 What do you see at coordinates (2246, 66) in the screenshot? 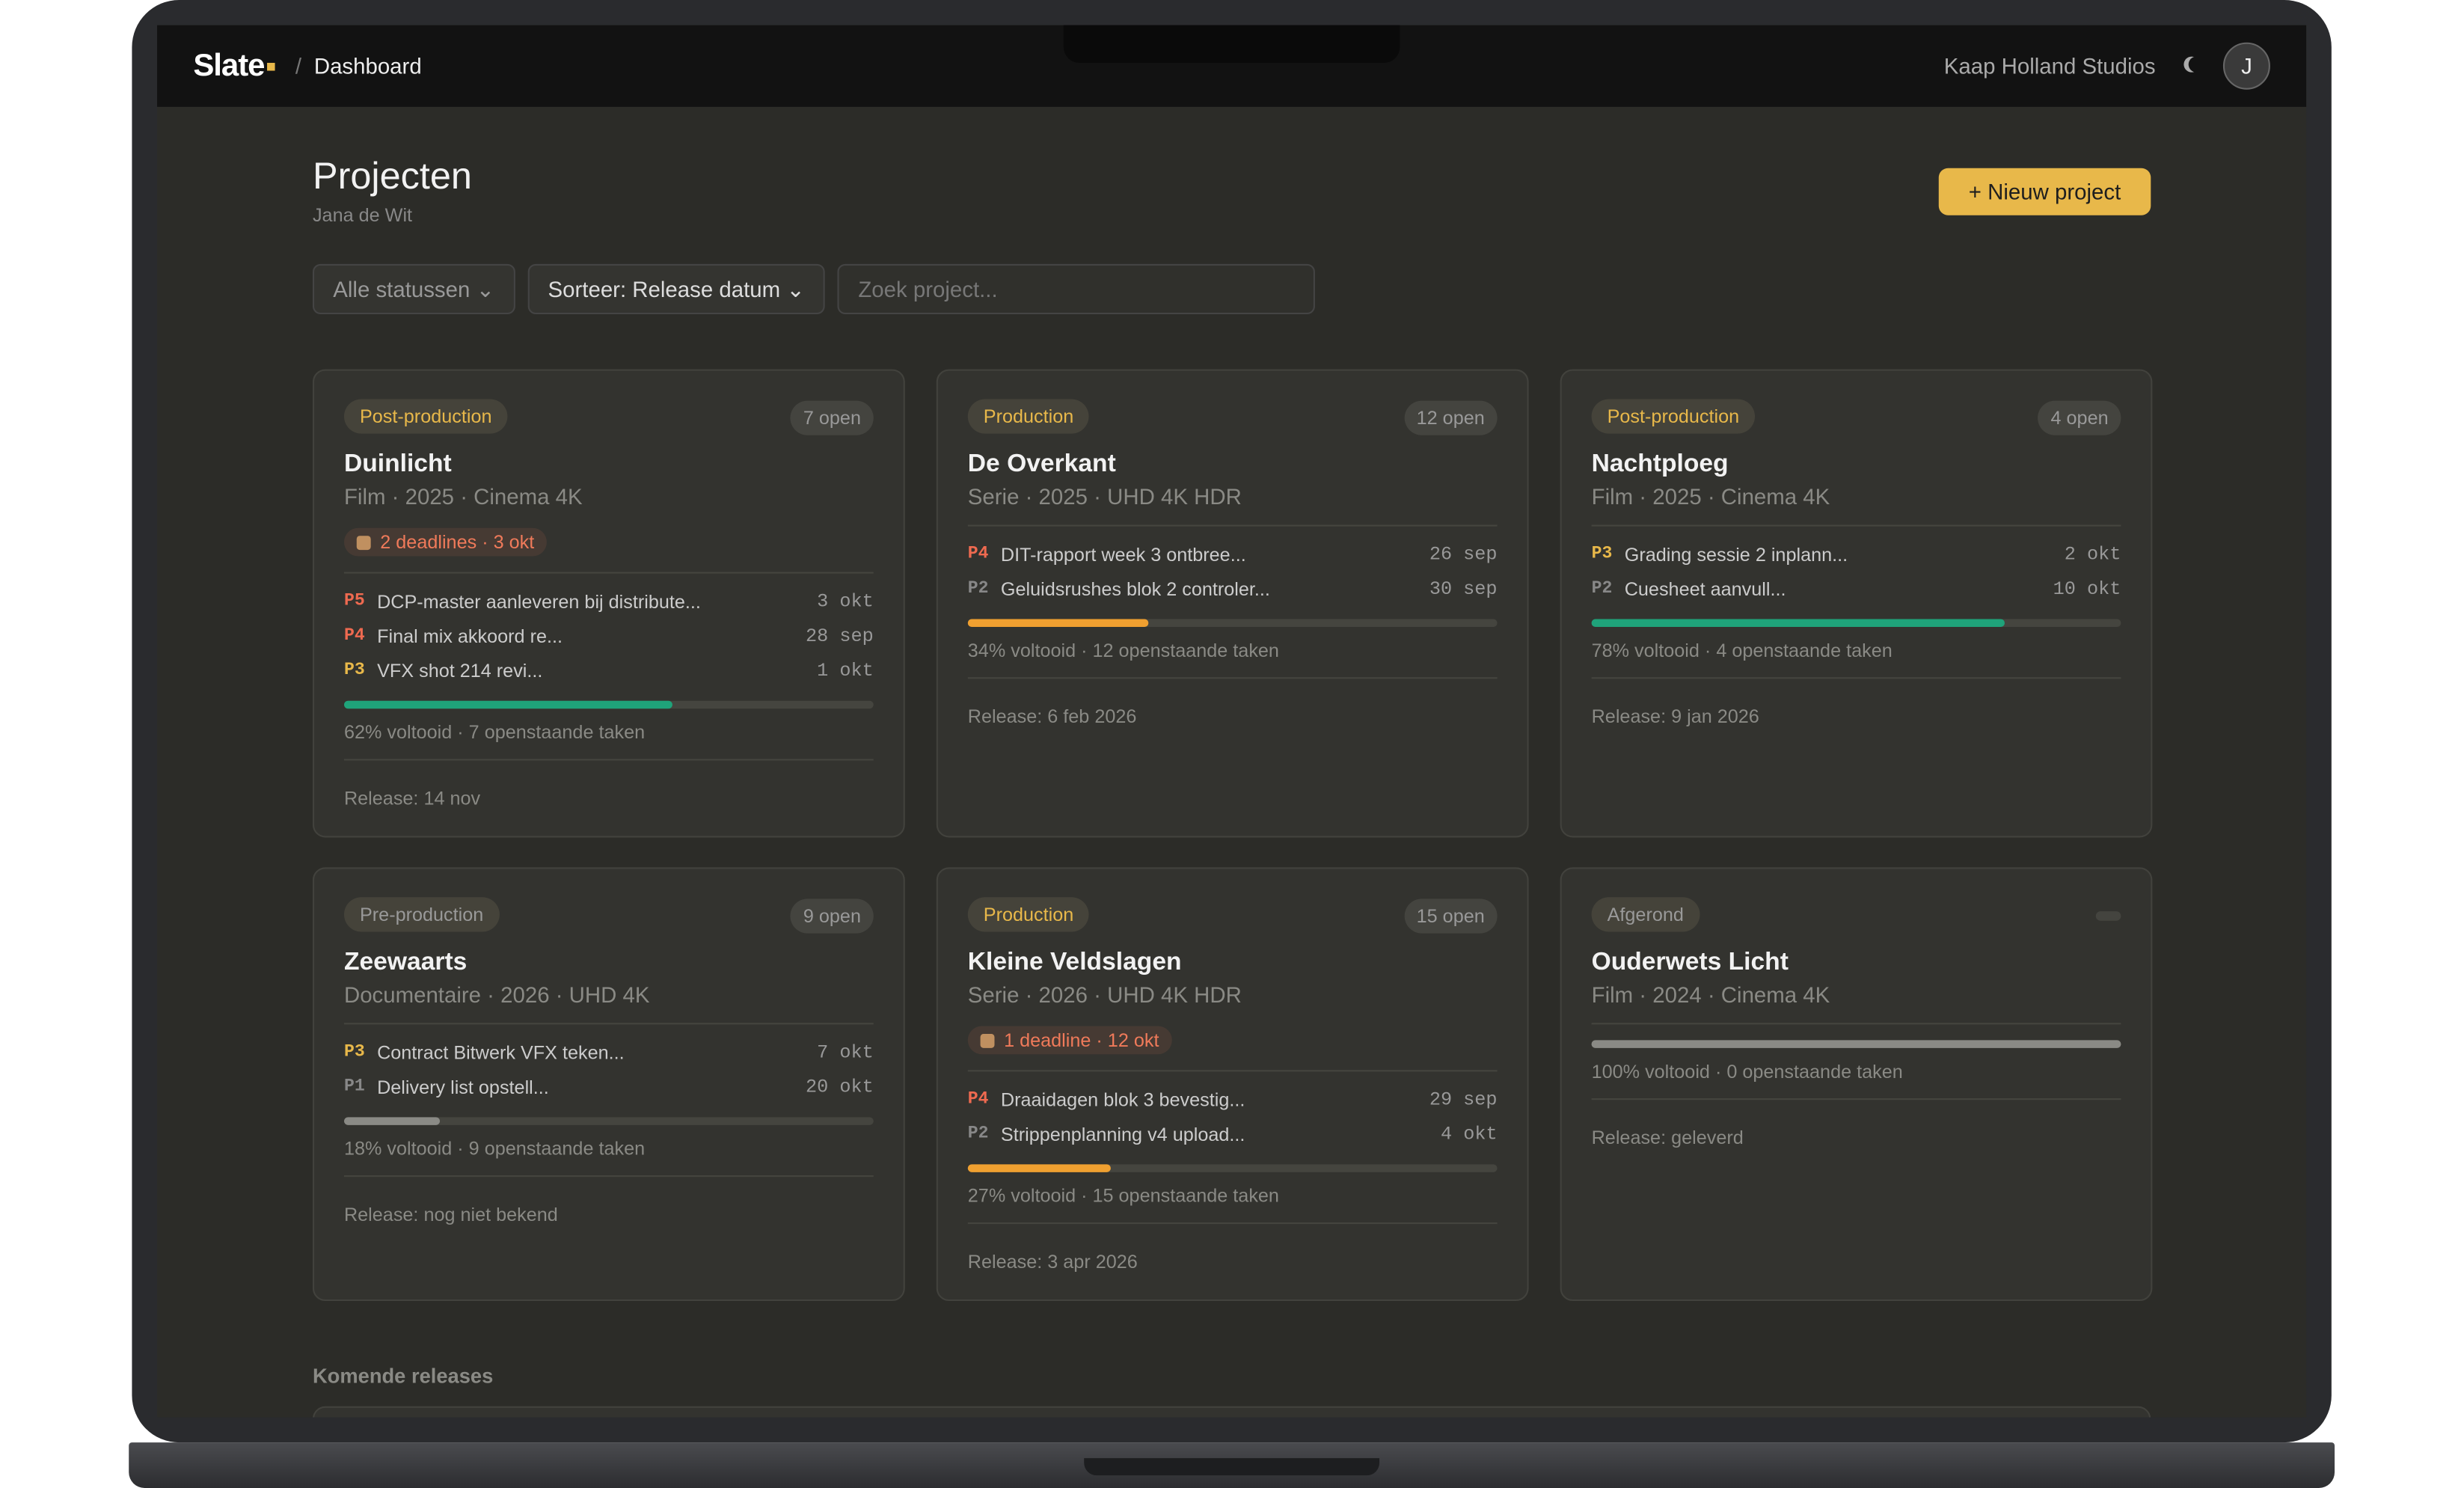
I see `avatar: J` at bounding box center [2246, 66].